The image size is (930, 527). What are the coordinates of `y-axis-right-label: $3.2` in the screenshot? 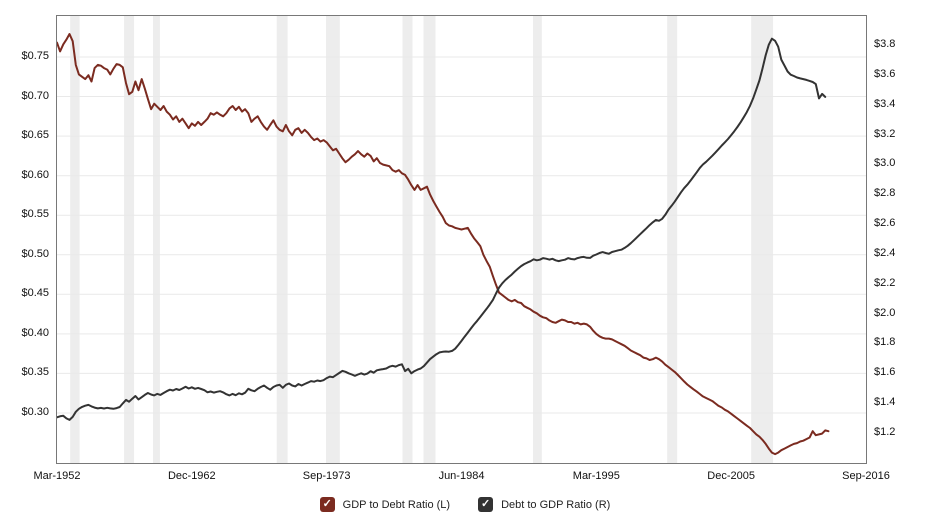 It's located at (885, 133).